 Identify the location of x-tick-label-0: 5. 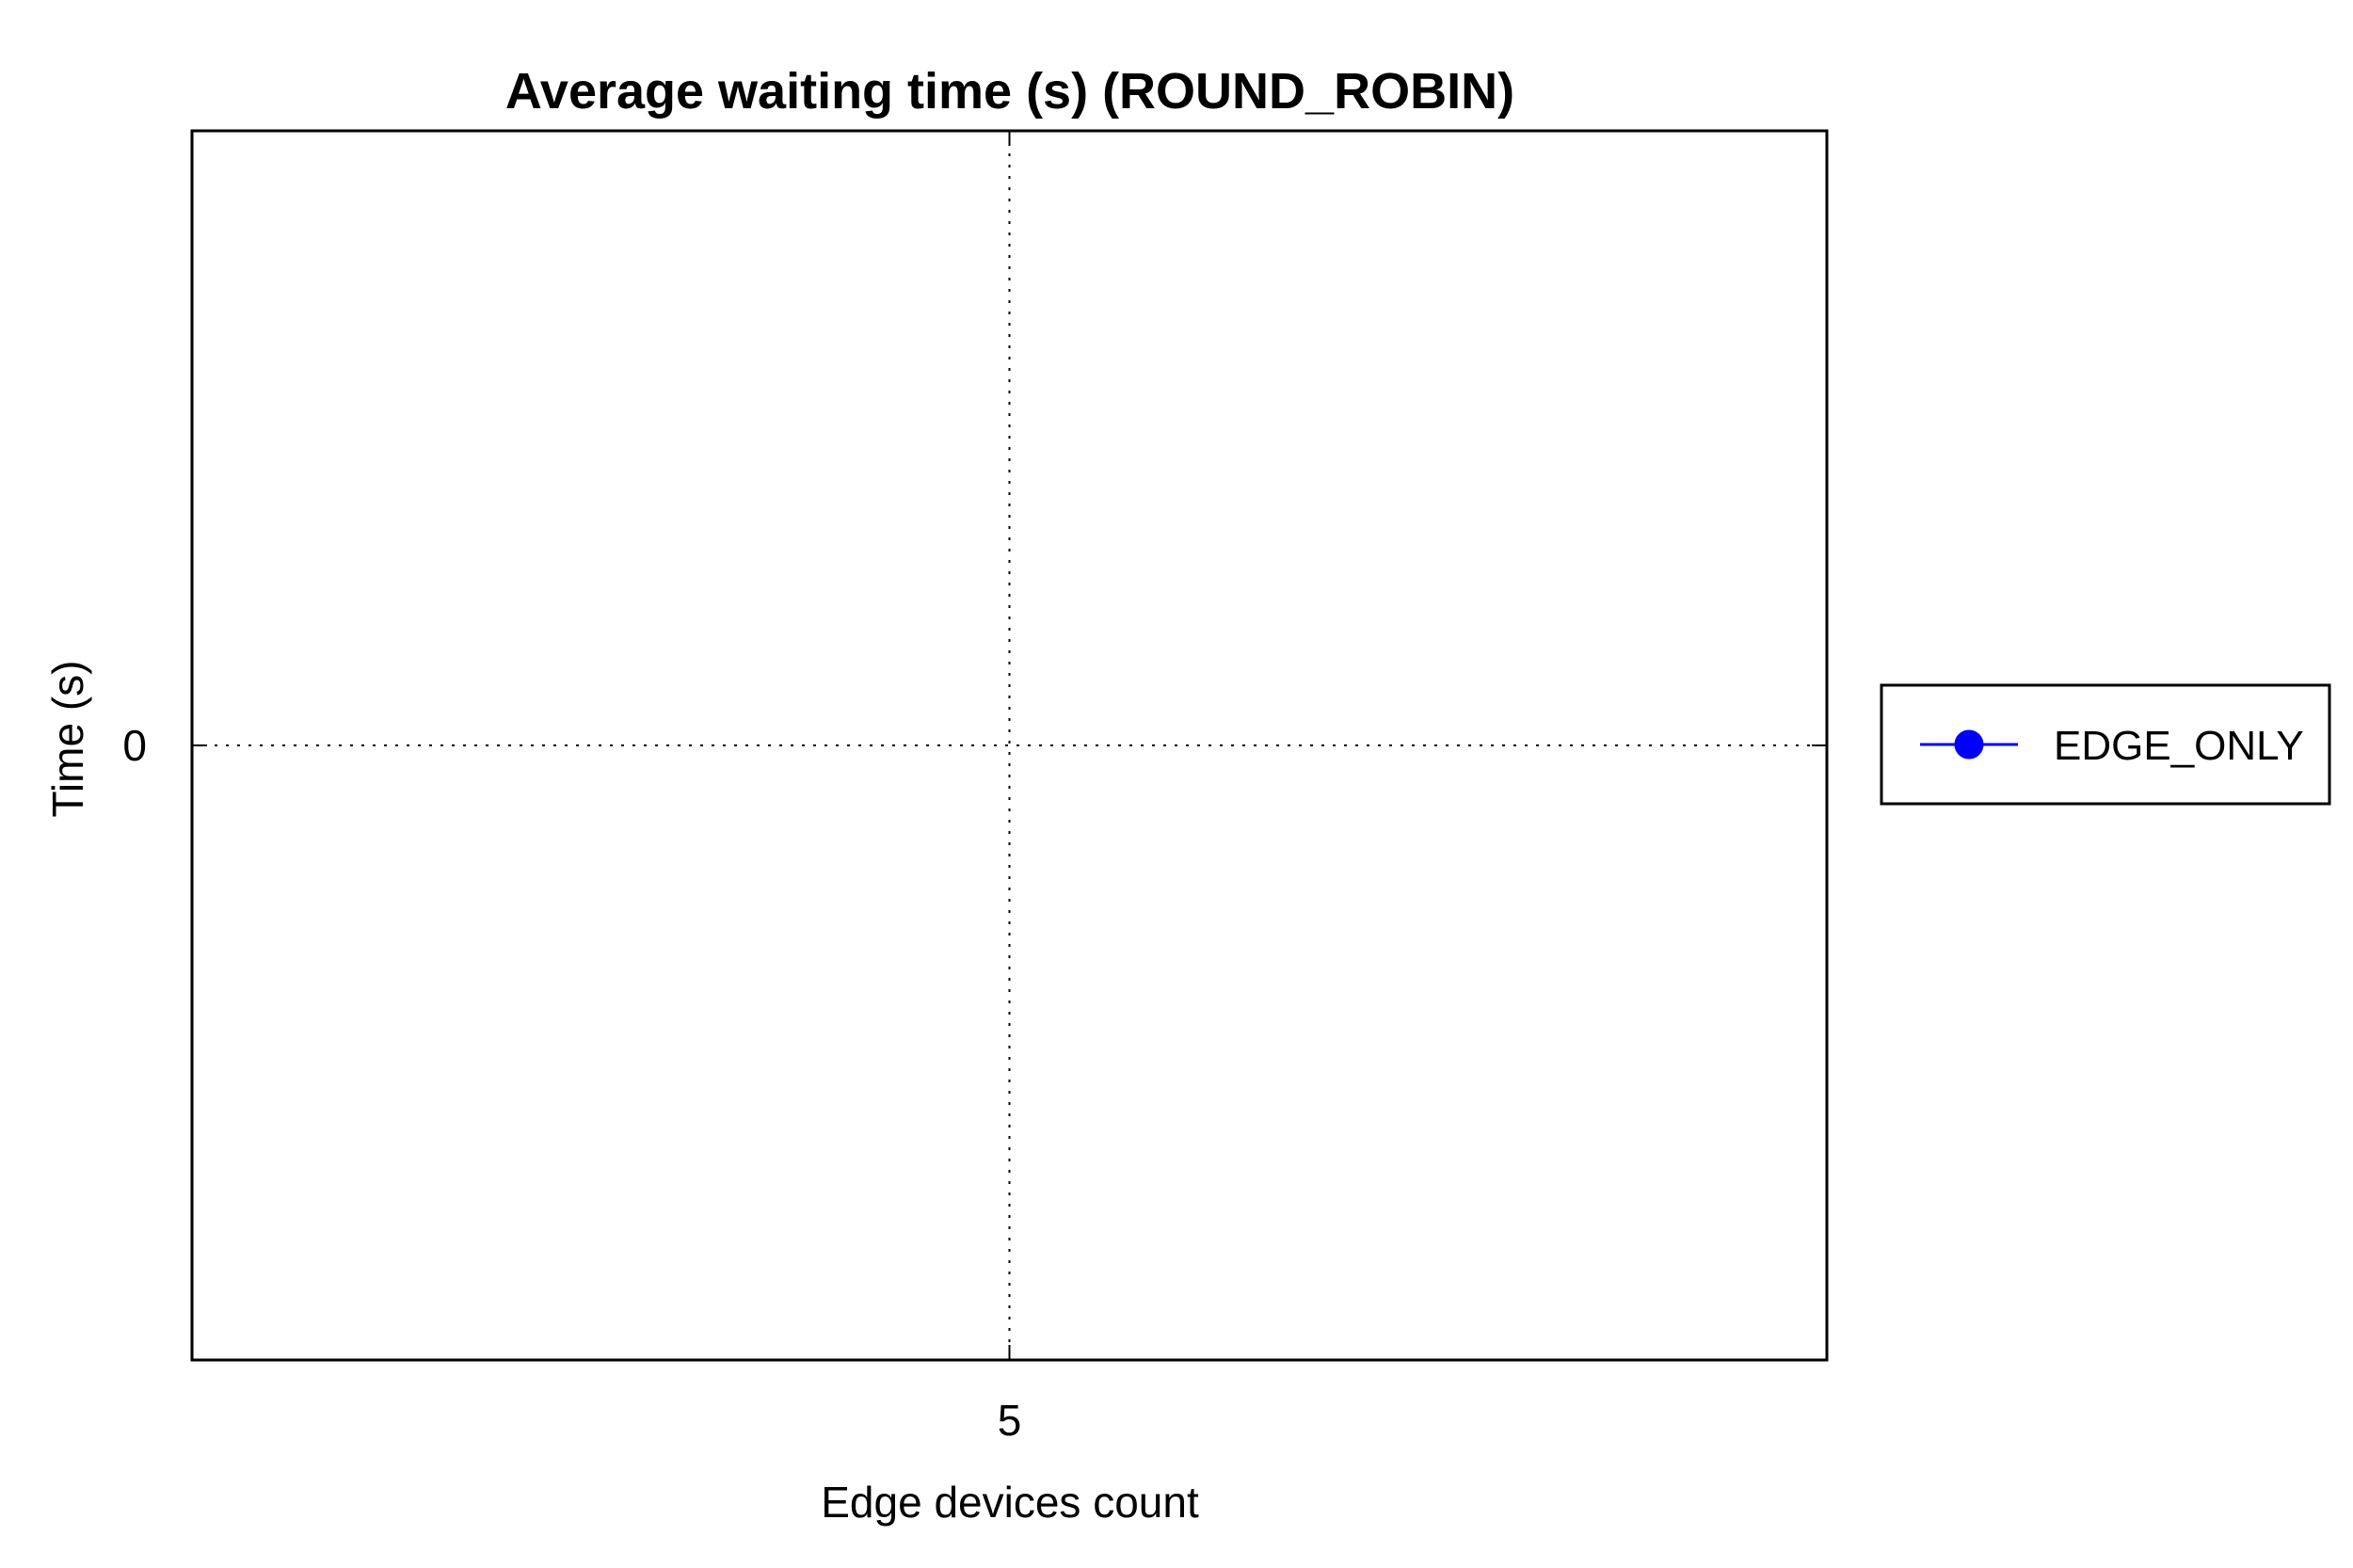
(1010, 1420).